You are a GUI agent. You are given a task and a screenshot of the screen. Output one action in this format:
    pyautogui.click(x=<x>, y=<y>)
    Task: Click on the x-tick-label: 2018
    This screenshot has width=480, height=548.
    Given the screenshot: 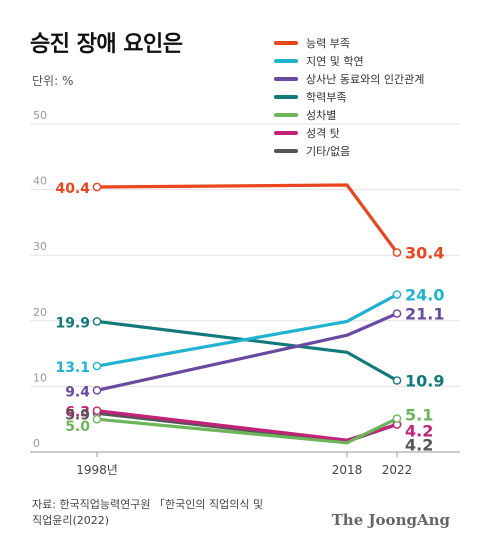 What is the action you would take?
    pyautogui.click(x=347, y=470)
    